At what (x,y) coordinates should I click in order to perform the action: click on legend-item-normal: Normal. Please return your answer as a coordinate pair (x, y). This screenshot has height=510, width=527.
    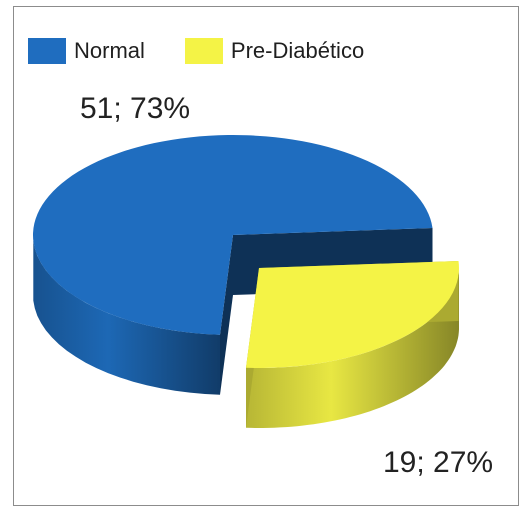
    Looking at the image, I should click on (86, 51).